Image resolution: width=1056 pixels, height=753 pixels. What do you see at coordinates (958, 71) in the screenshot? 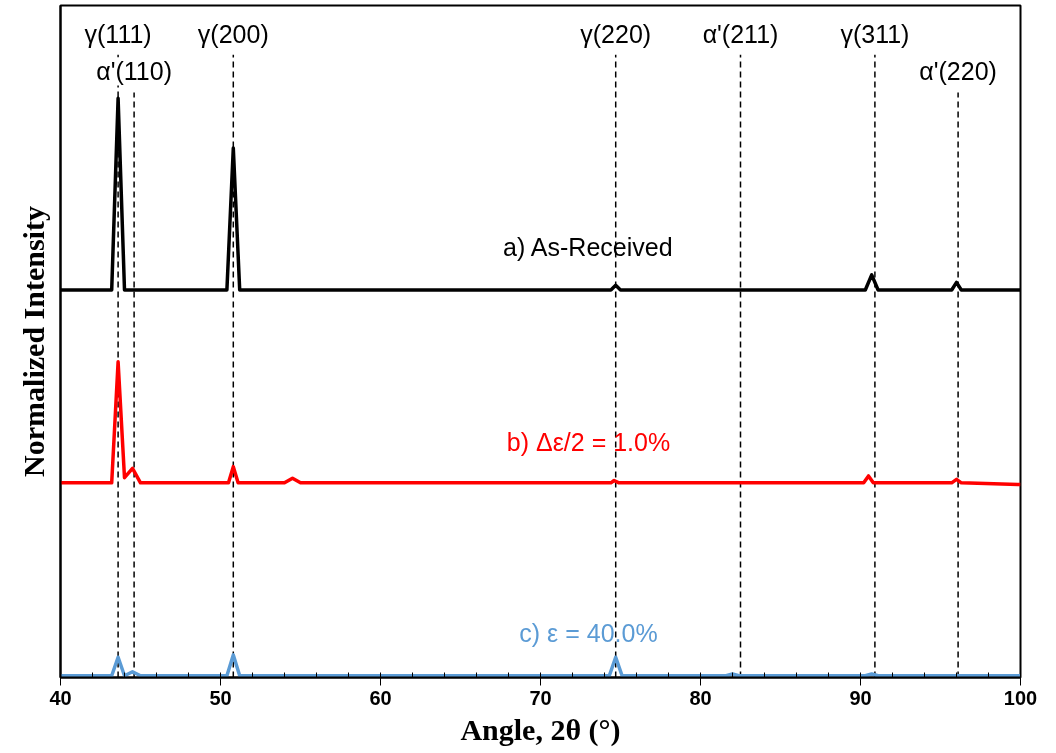
I see `ref-line-label: α'(220)` at bounding box center [958, 71].